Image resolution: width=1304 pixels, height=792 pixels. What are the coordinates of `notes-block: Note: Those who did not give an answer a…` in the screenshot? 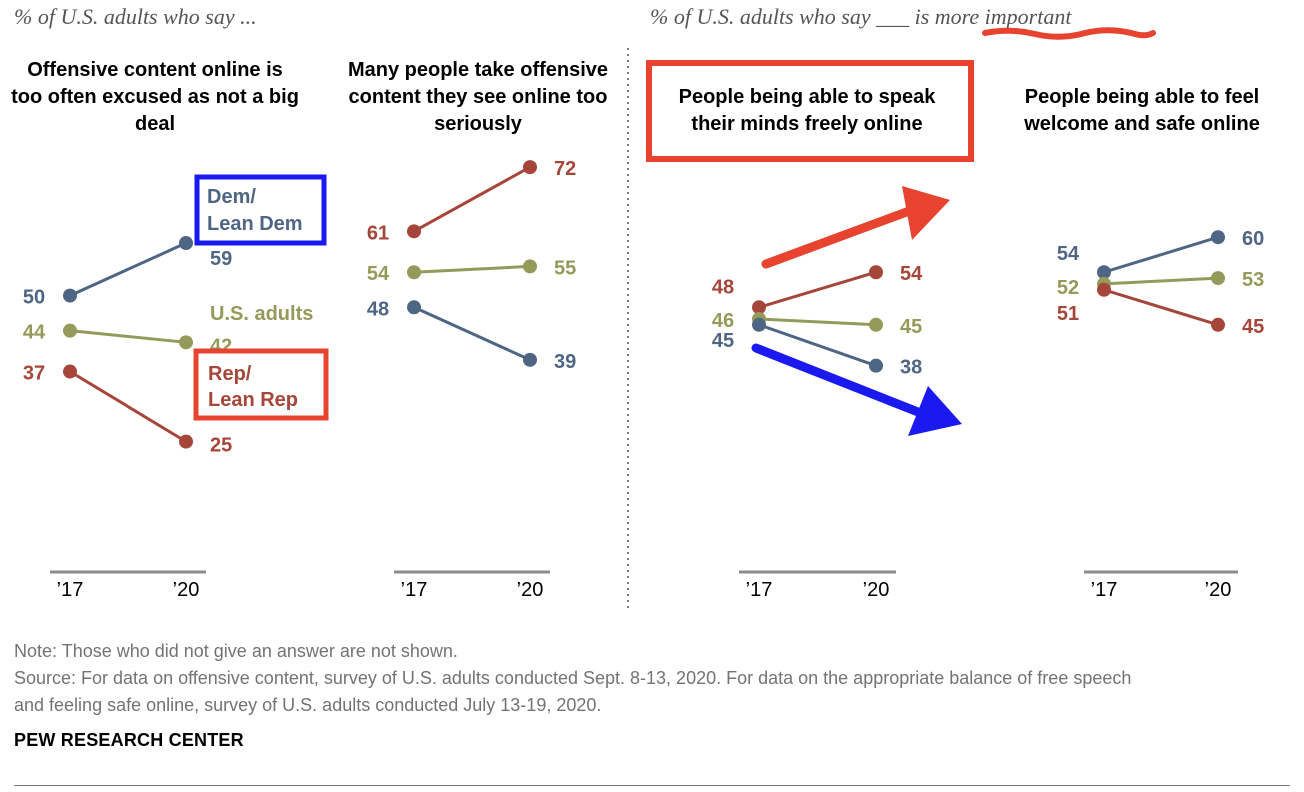 It's located at (654, 678).